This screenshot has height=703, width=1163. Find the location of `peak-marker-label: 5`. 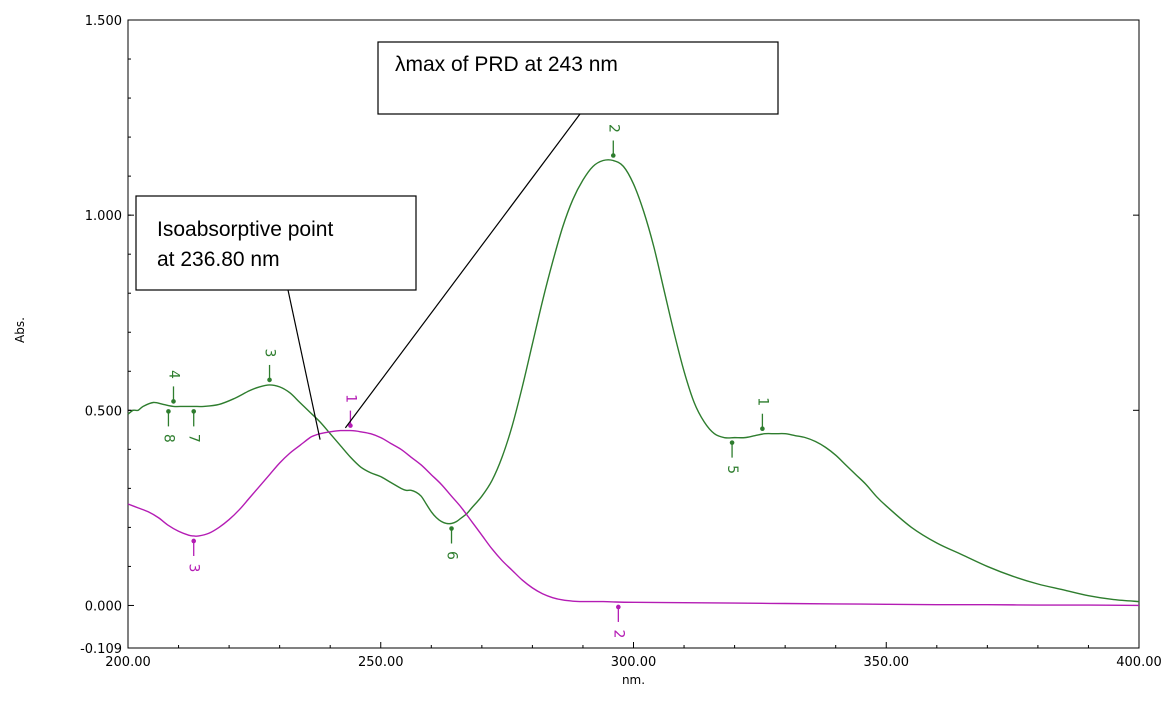

peak-marker-label: 5 is located at coordinates (732, 469).